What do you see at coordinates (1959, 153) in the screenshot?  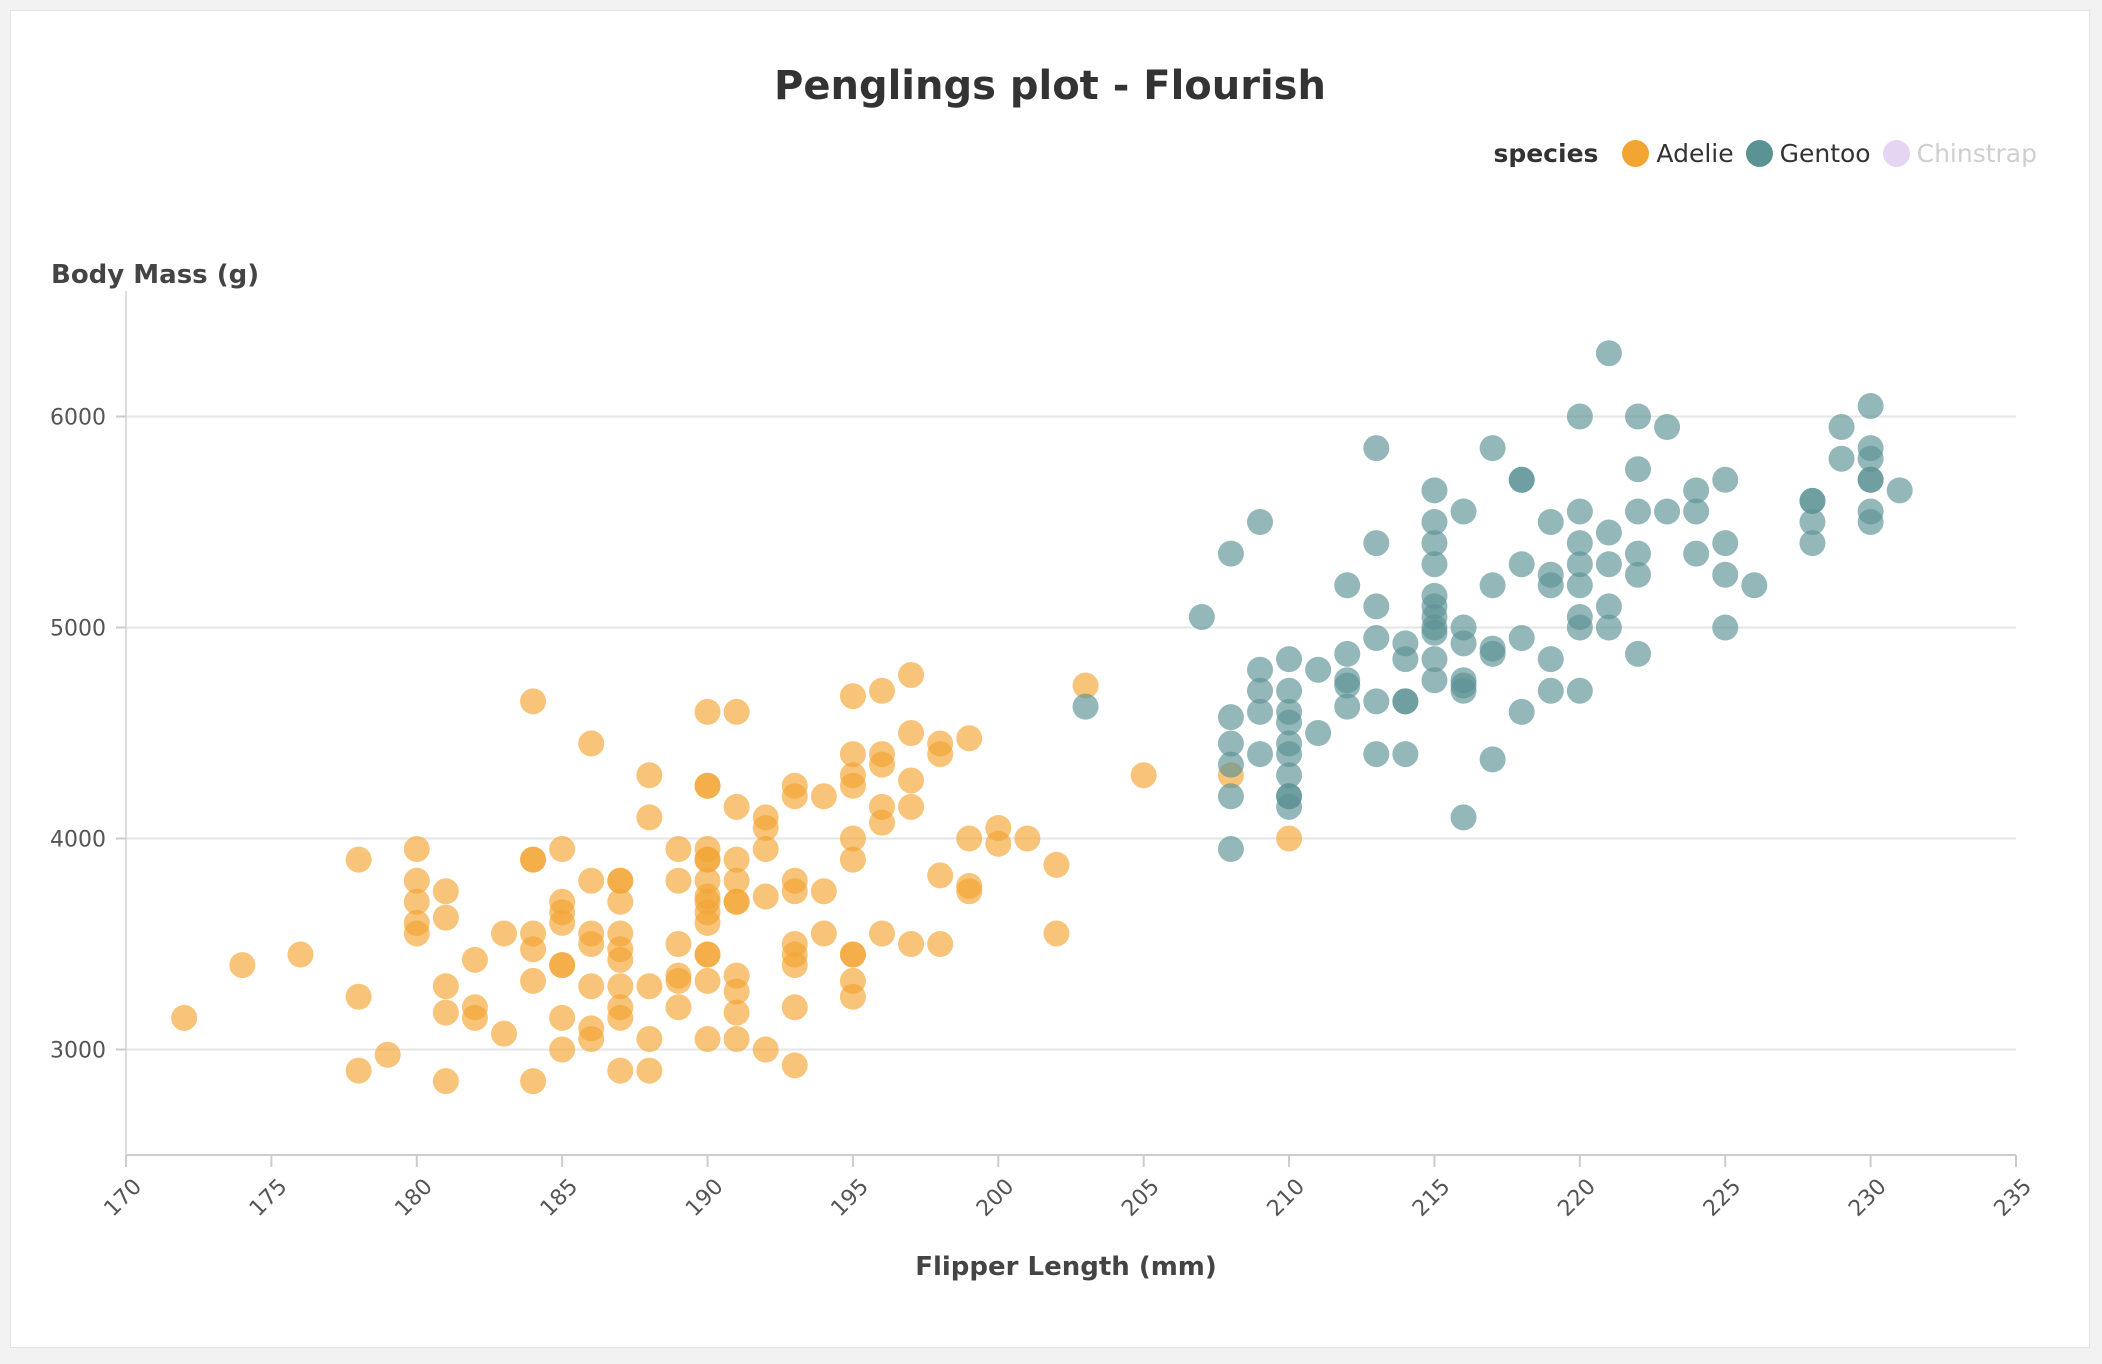 I see `legend-item-chinstrap: Chinstrap` at bounding box center [1959, 153].